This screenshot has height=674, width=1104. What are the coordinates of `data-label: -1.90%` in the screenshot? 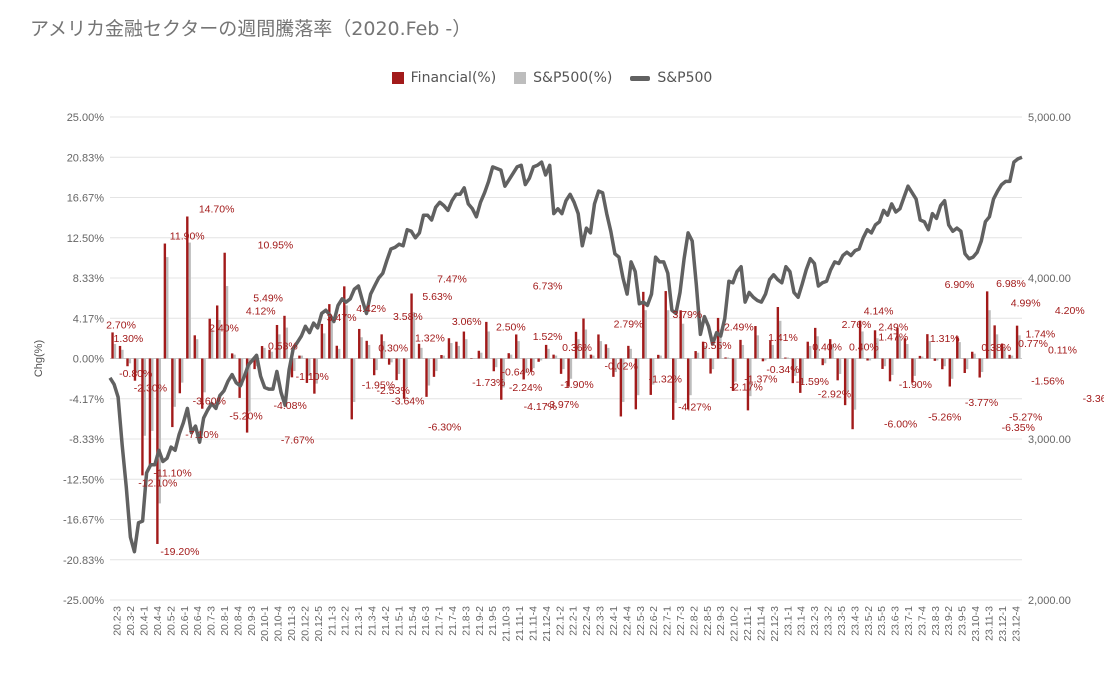 It's located at (915, 385).